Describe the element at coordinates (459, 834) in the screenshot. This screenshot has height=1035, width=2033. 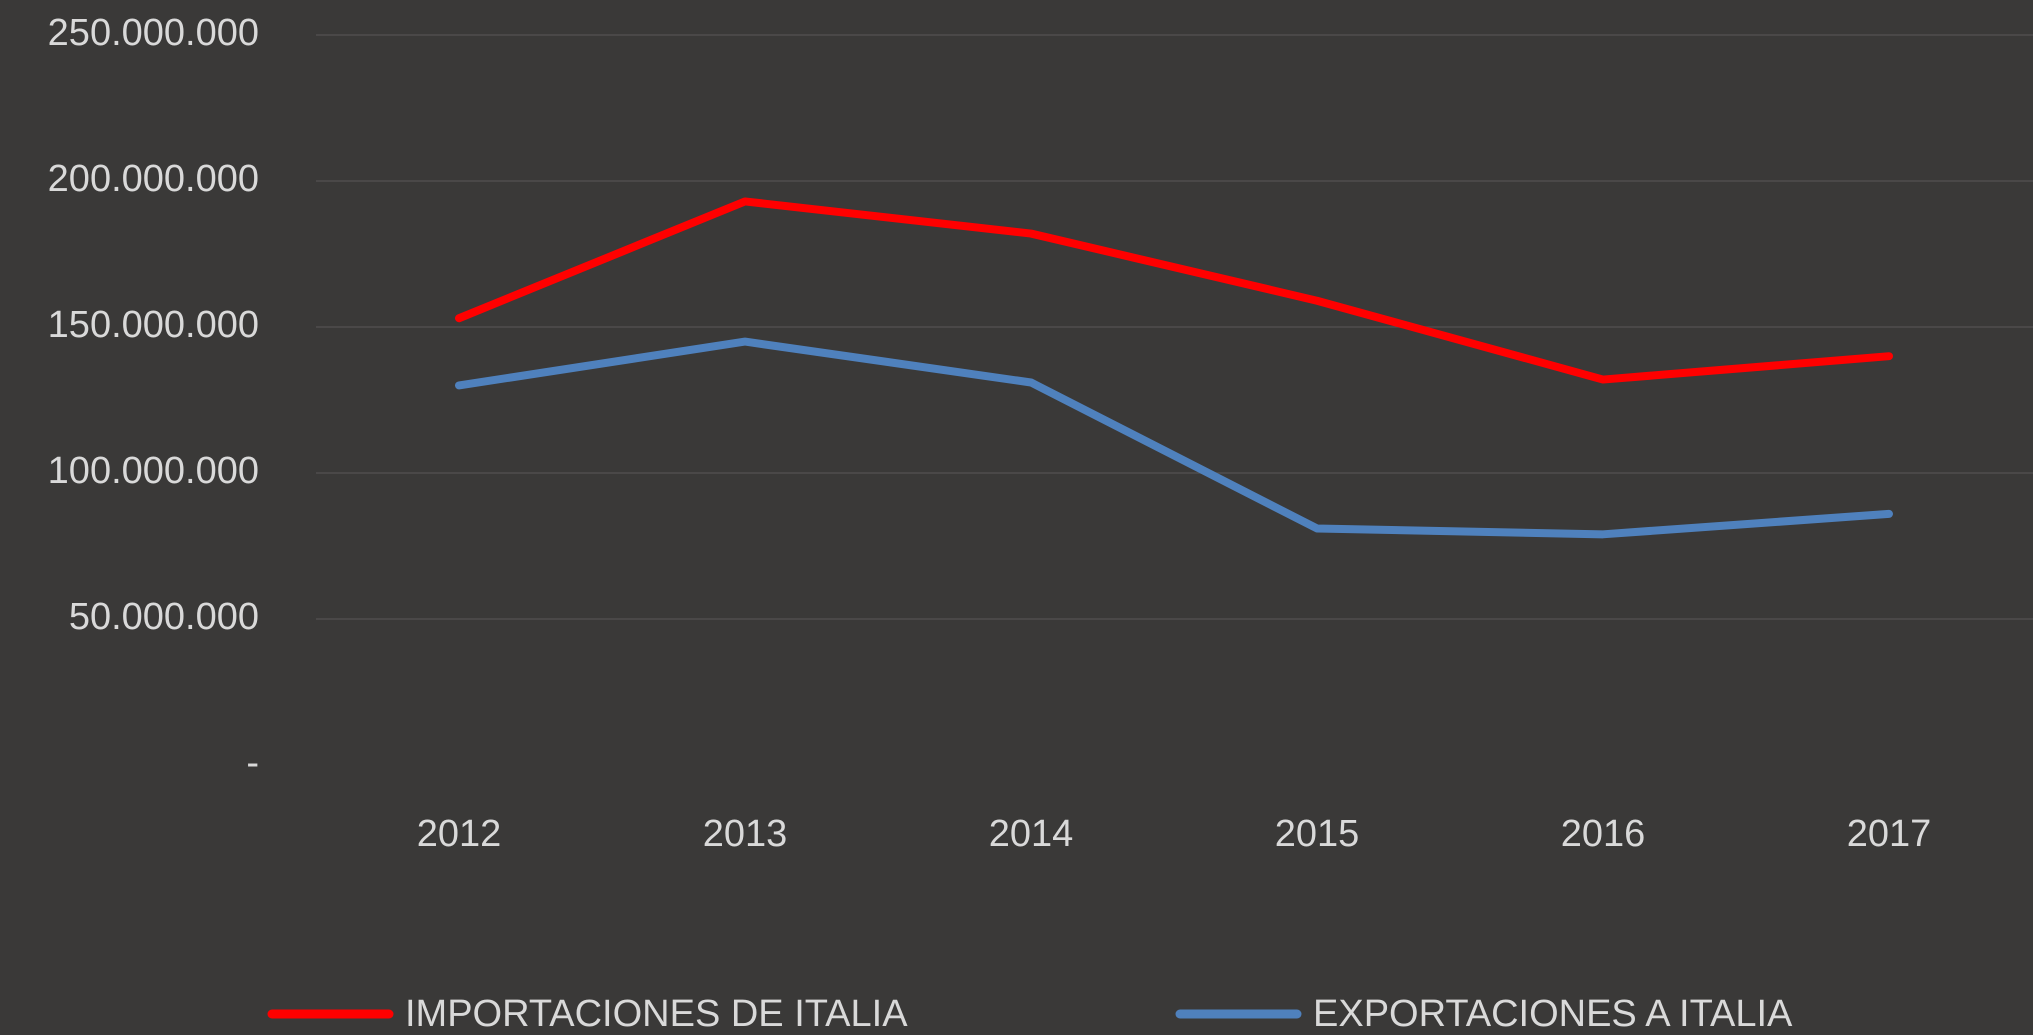
I see `x-tick-label: 2012` at that location.